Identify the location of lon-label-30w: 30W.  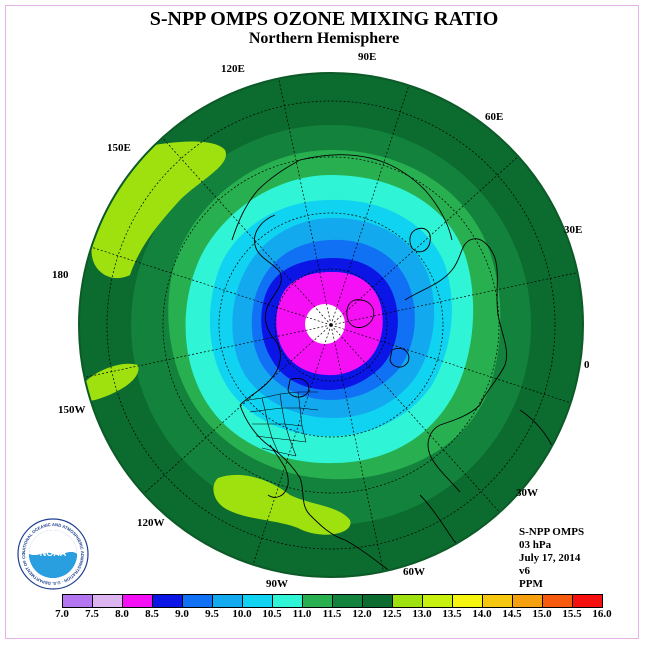
(527, 493).